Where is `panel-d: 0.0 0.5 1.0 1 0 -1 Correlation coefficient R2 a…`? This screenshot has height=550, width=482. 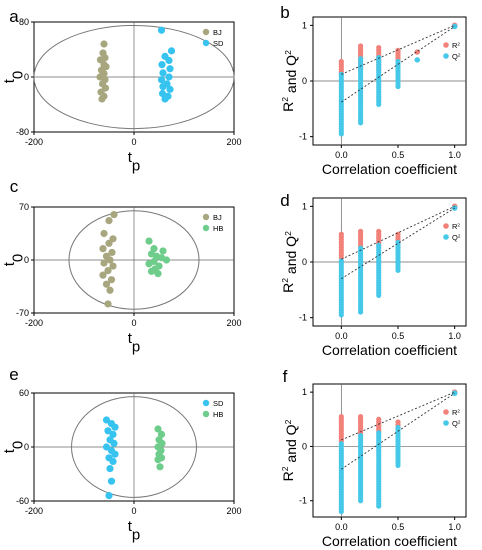 panel-d: 0.0 0.5 1.0 1 0 -1 Correlation coefficient R2 a… is located at coordinates (373, 277).